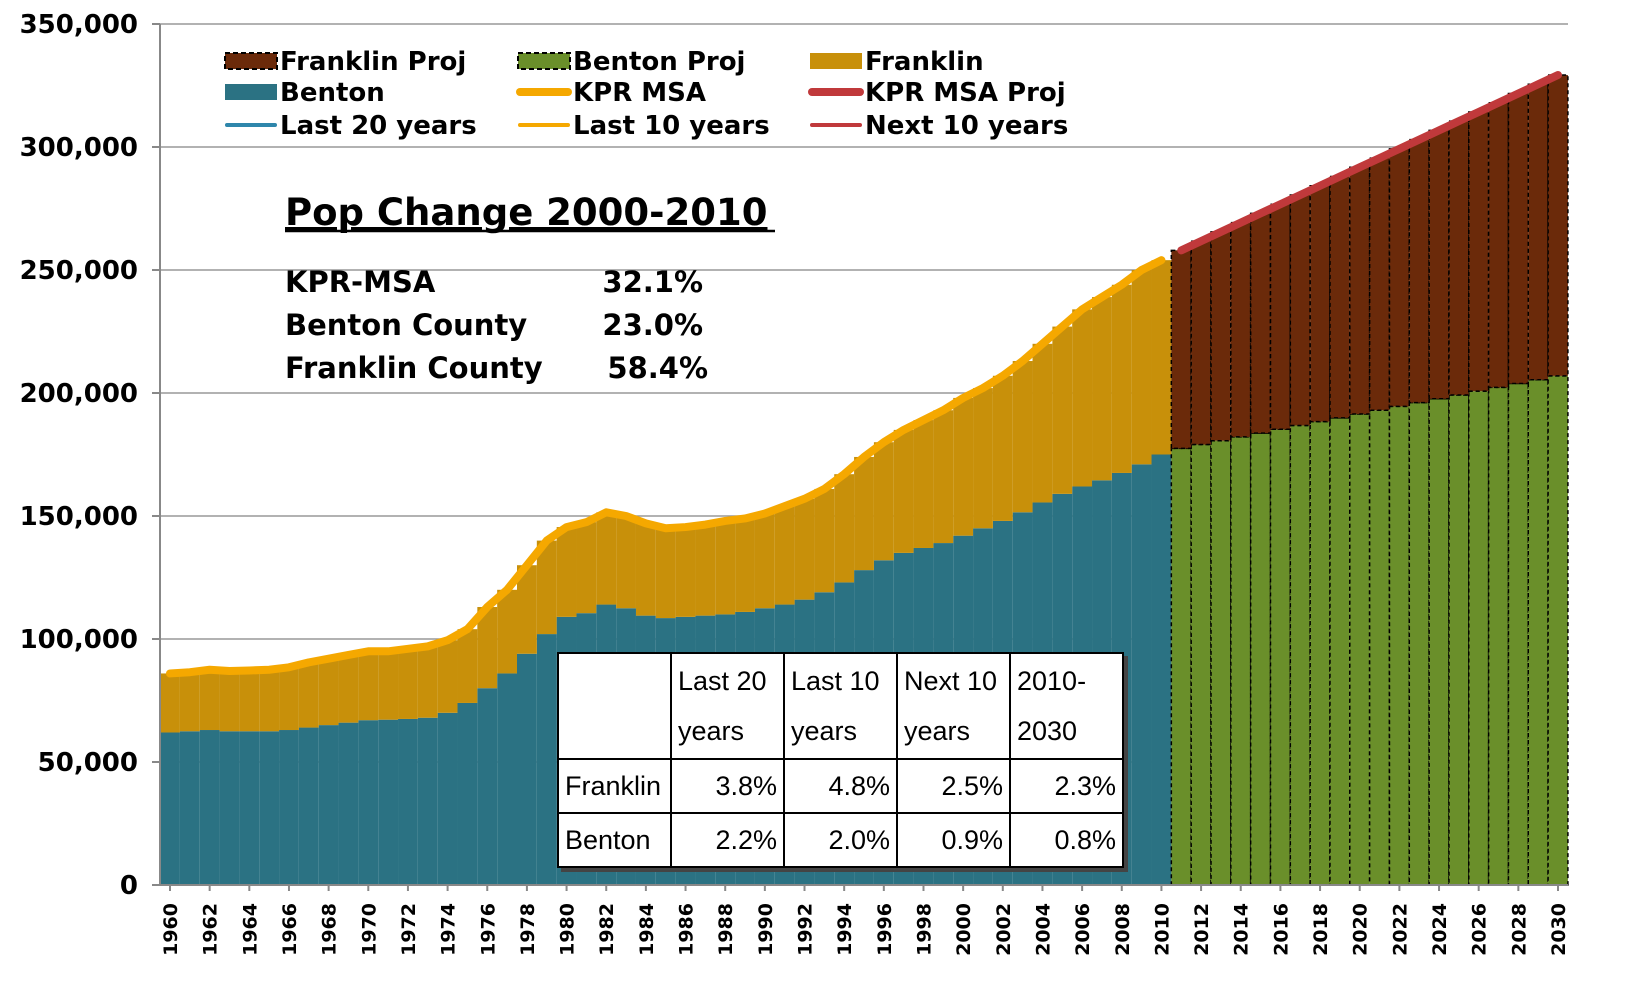 Image resolution: width=1639 pixels, height=1001 pixels. I want to click on table-cell: 2.3%, so click(1066, 786).